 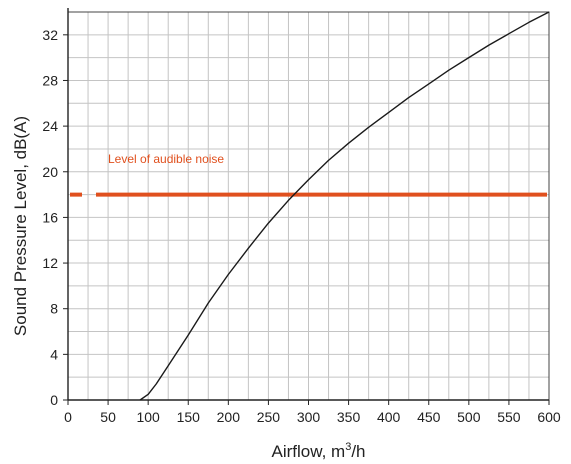 I want to click on y-axis-title: Sound Pressure Level, dB(A), so click(x=20, y=226).